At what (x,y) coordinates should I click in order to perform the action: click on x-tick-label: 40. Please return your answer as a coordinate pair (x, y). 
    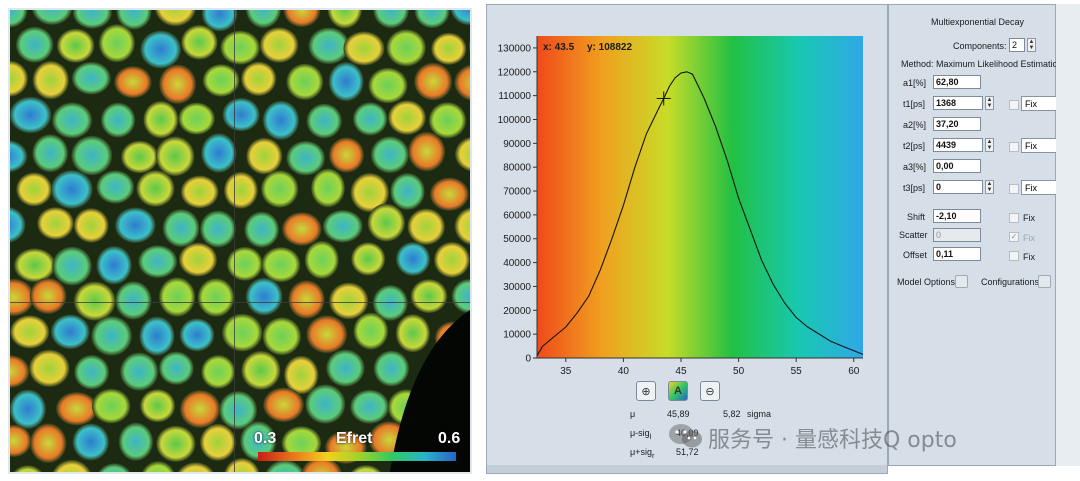
    Looking at the image, I should click on (624, 371).